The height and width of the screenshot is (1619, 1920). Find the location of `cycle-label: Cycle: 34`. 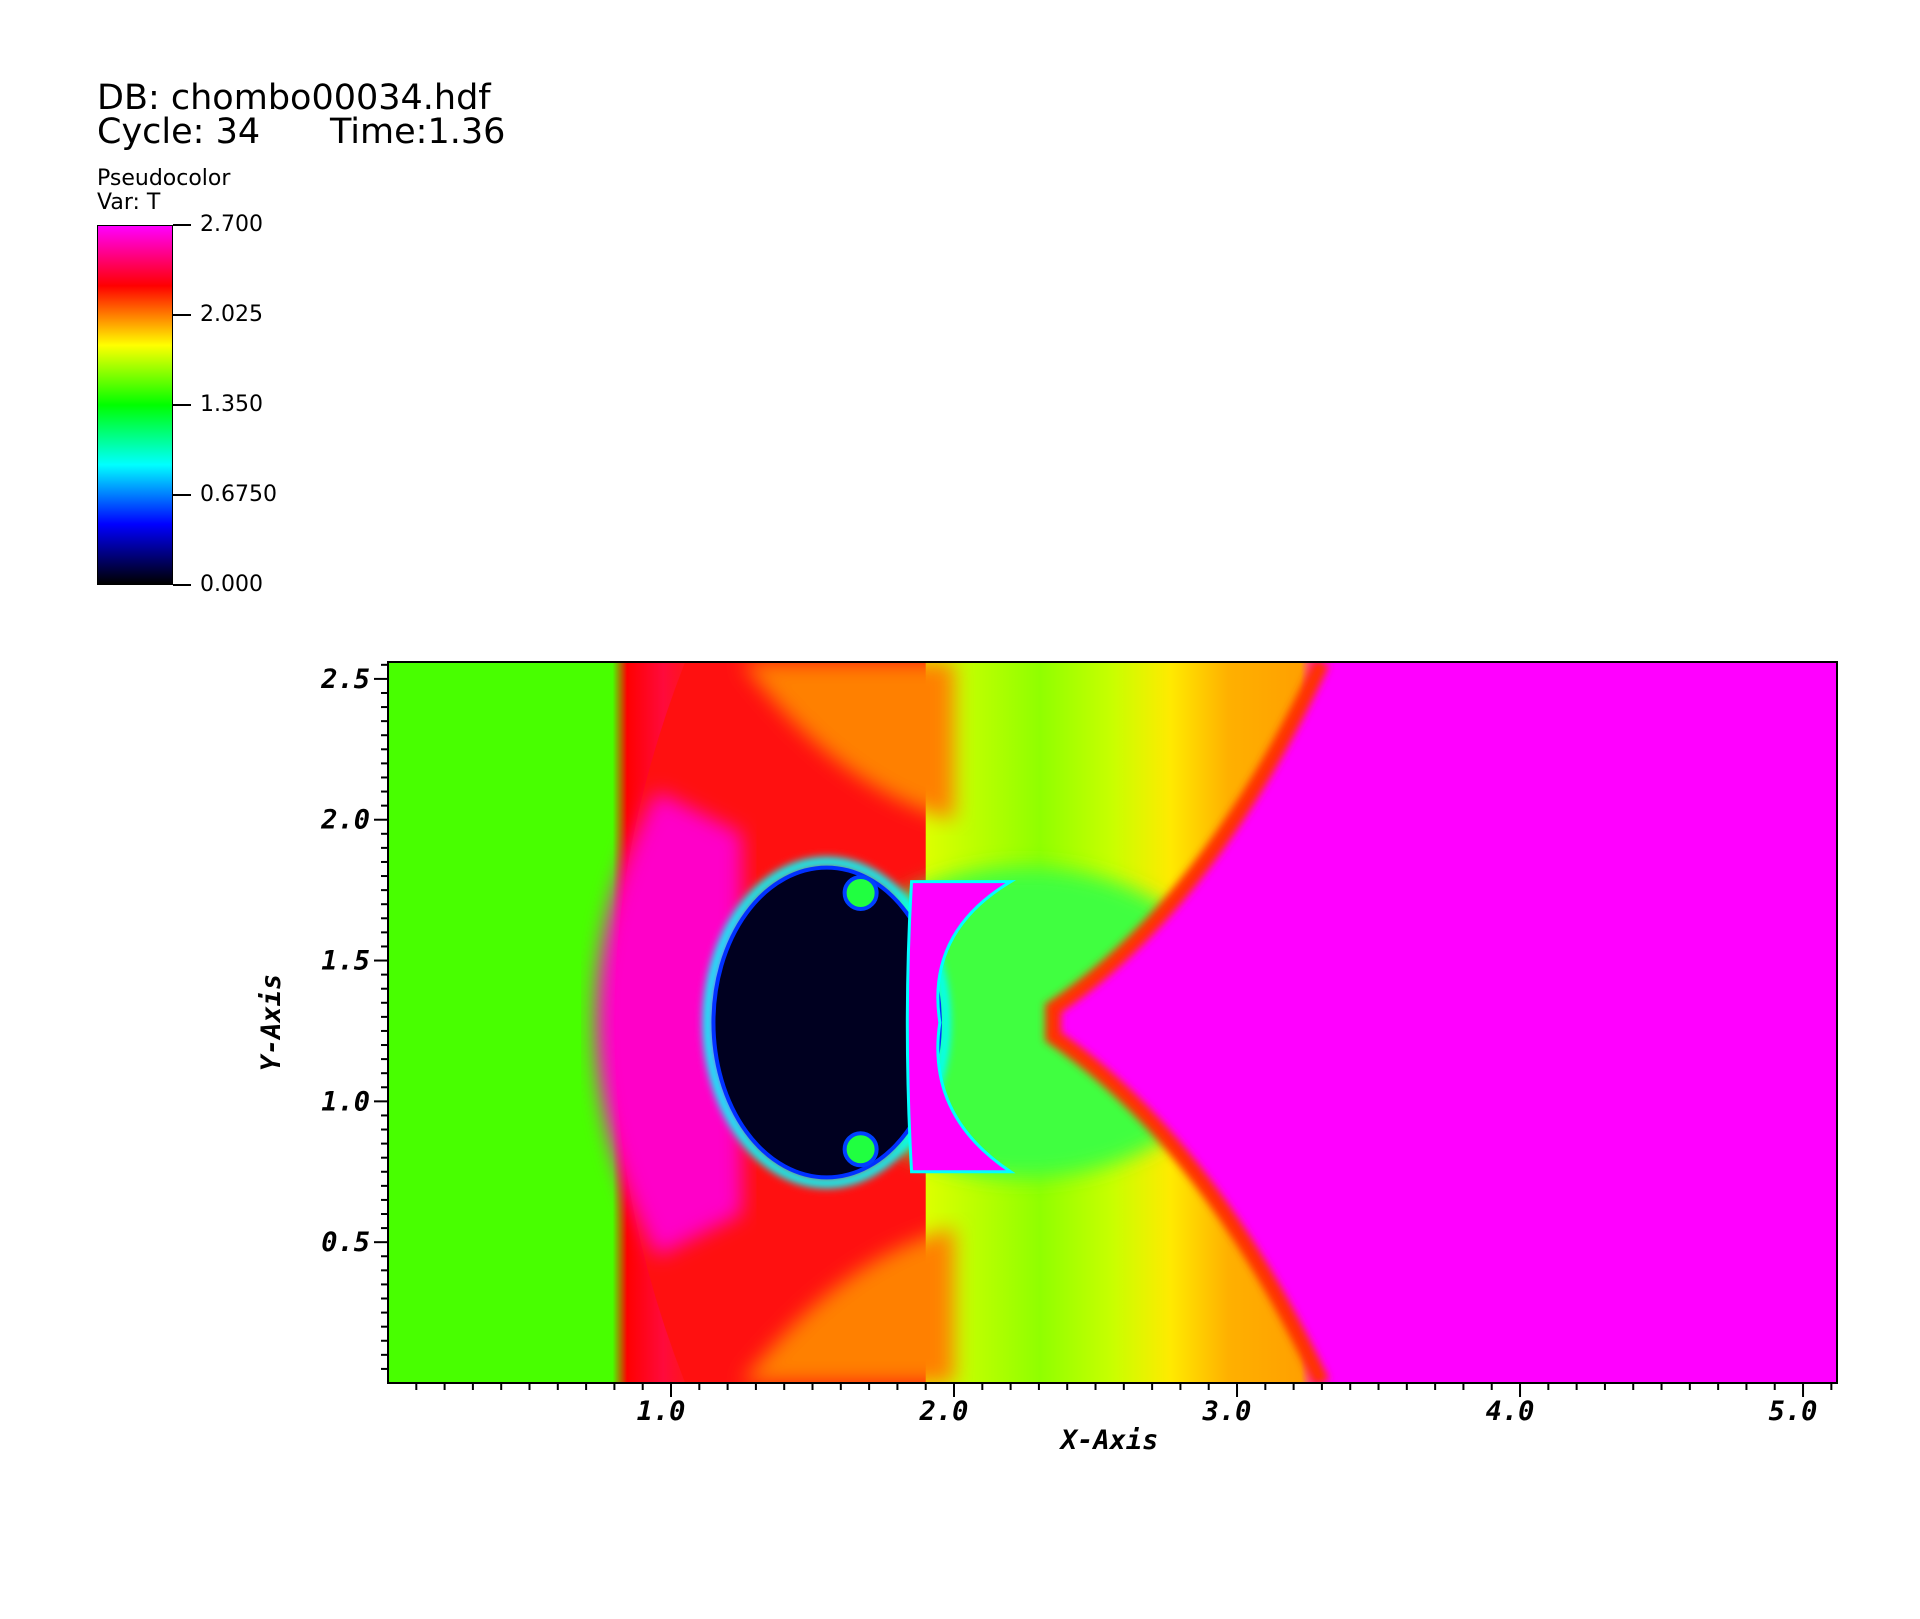

cycle-label: Cycle: 34 is located at coordinates (179, 132).